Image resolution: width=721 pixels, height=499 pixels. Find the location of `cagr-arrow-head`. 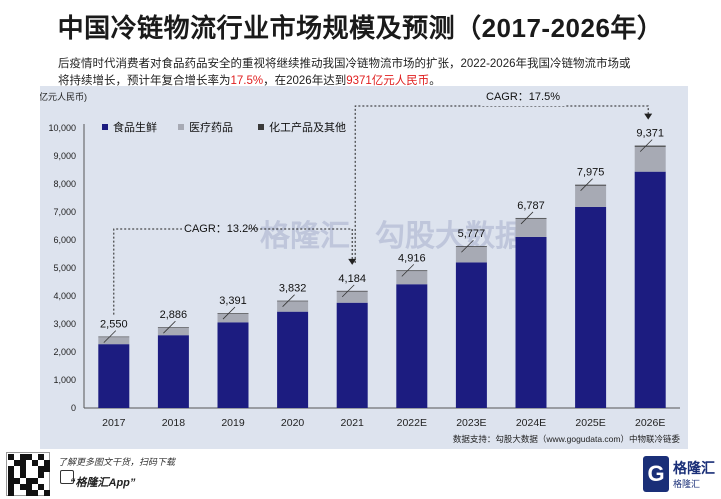

cagr-arrow-head is located at coordinates (648, 116).